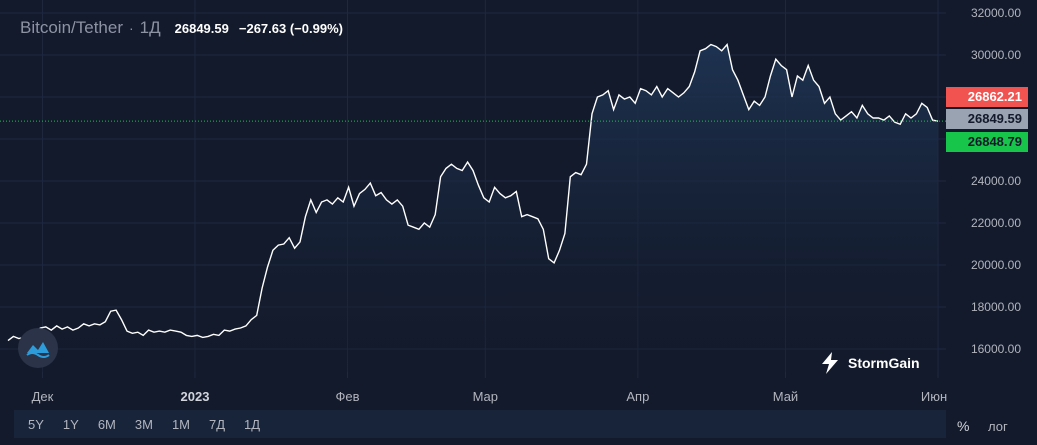 The height and width of the screenshot is (445, 1037). Describe the element at coordinates (637, 396) in the screenshot. I see `x-tick-label: Апр` at that location.